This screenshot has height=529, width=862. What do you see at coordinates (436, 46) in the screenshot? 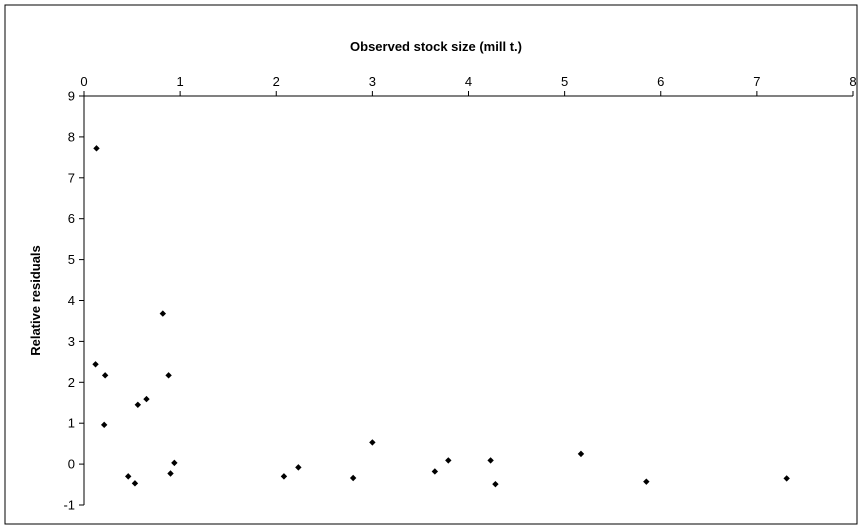
I see `x-axis-title: Observed stock size (mill t.)` at bounding box center [436, 46].